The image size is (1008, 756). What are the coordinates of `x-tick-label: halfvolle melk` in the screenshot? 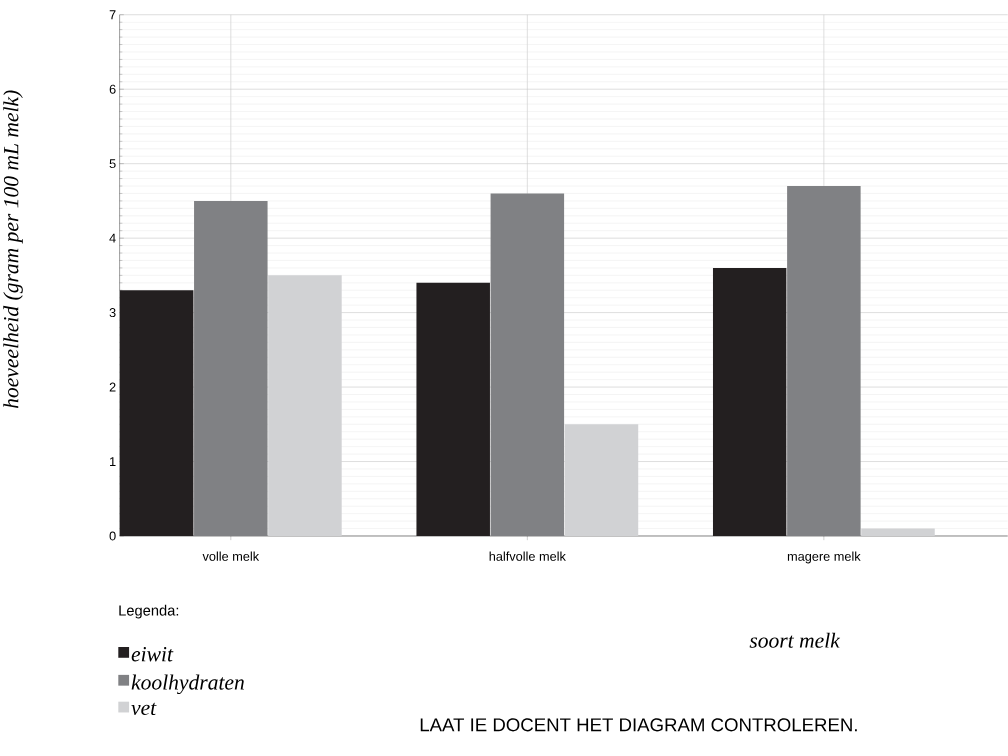 It's located at (527, 556).